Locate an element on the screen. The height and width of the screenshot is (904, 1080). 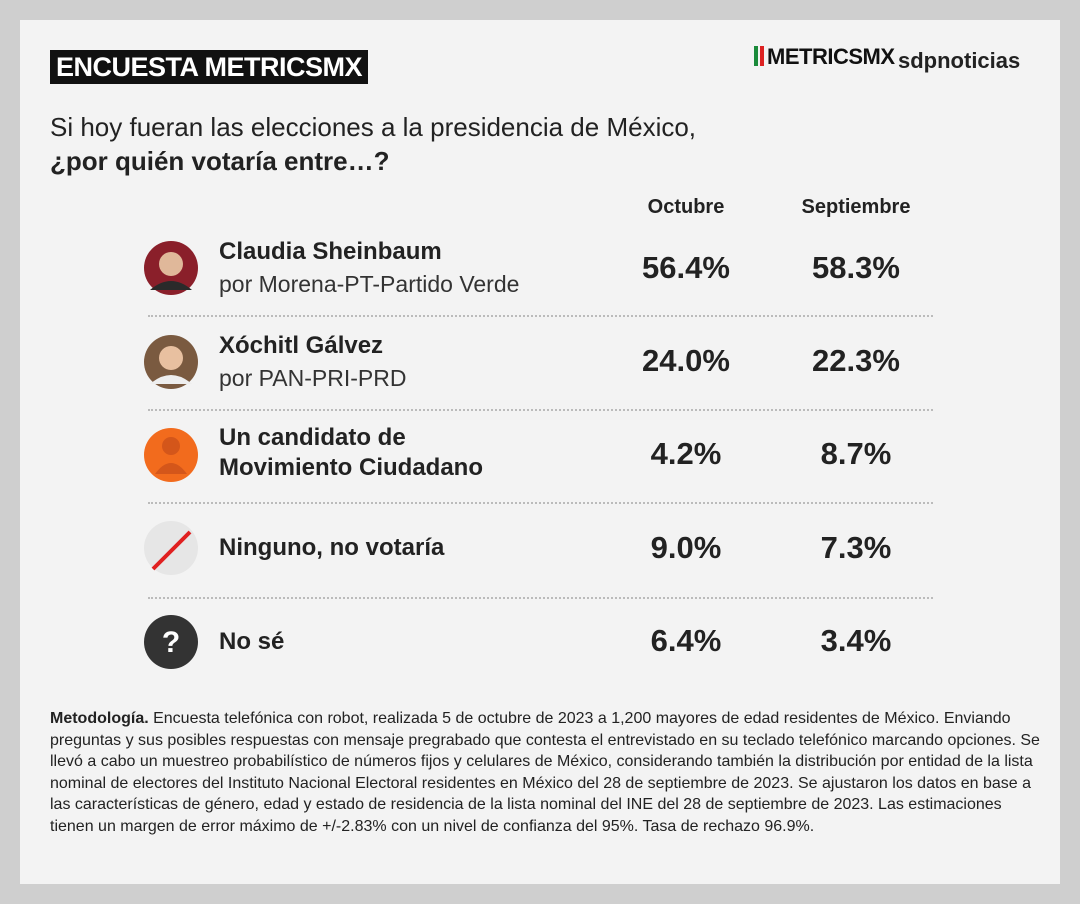
value: 3.4% is located at coordinates (856, 640).